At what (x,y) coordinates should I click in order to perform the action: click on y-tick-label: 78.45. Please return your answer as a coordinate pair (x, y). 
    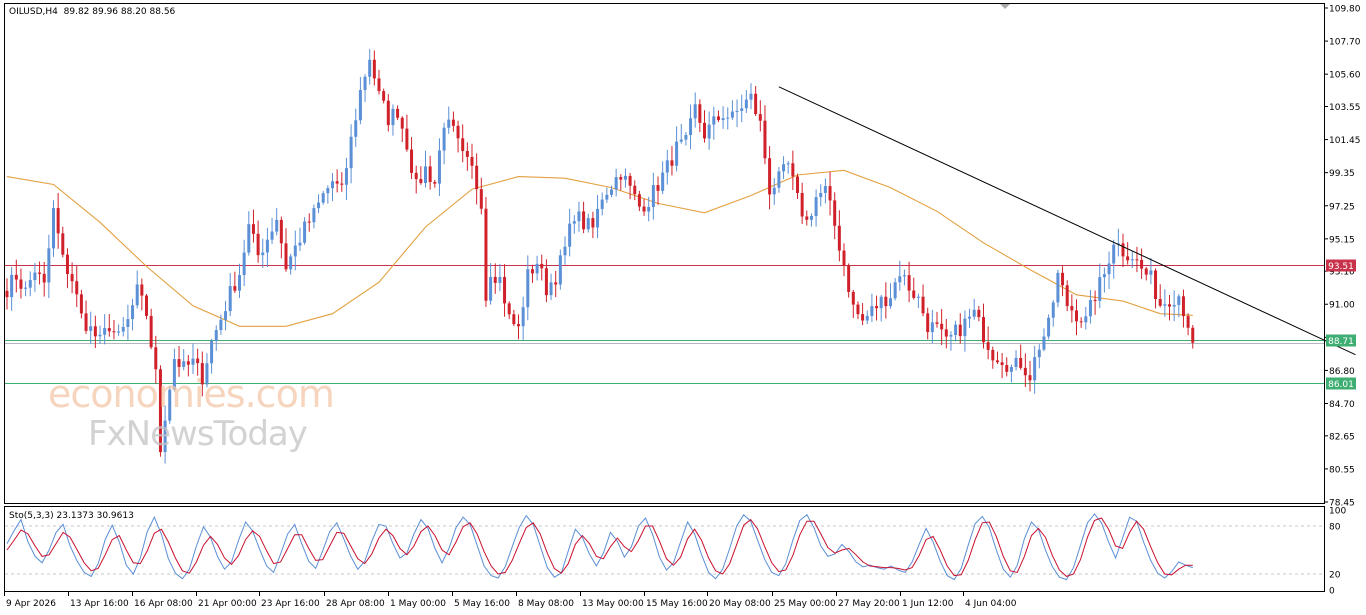
    Looking at the image, I should click on (1342, 504).